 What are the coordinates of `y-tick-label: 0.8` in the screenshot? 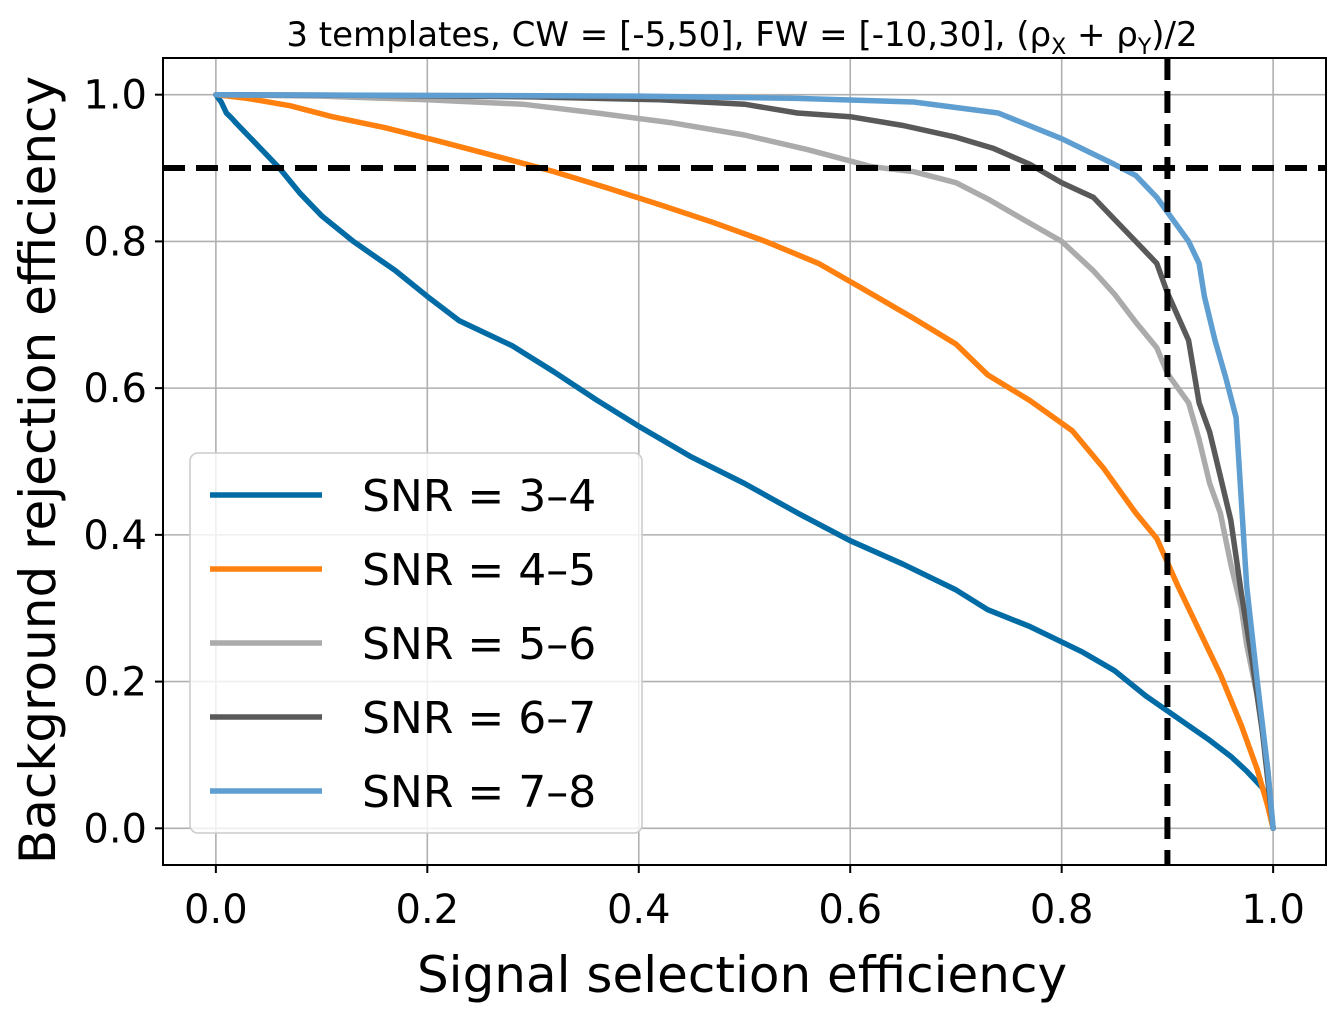 It's located at (115, 242).